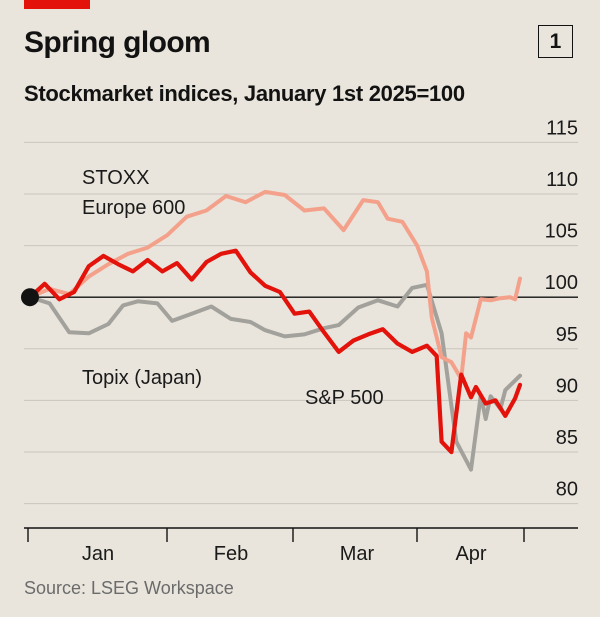  I want to click on x-tick-label-feb: Feb, so click(231, 554).